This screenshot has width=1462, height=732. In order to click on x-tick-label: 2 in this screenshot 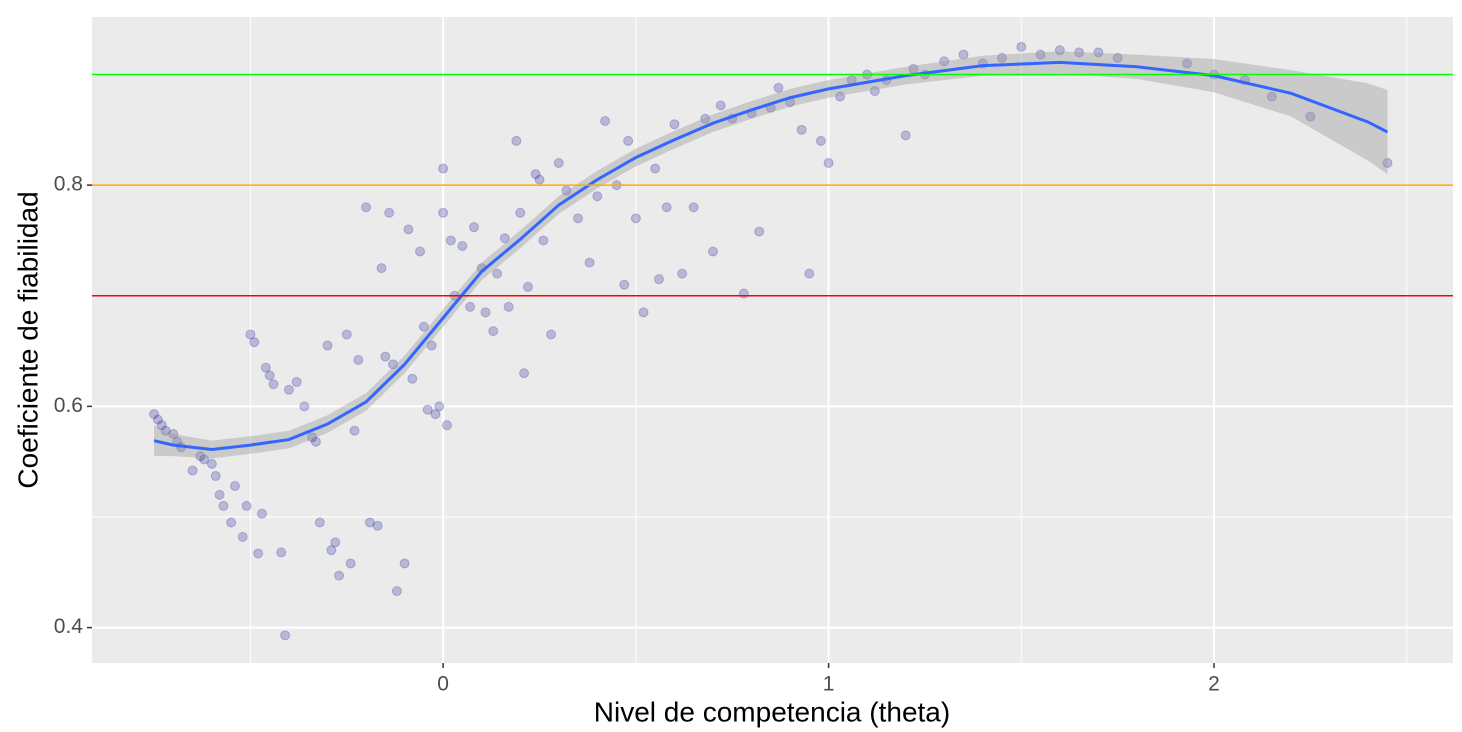, I will do `click(1214, 684)`.